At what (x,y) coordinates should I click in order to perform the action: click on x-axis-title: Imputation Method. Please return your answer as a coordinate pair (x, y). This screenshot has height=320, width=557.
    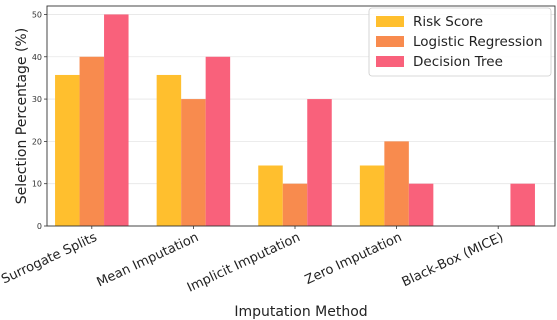
    Looking at the image, I should click on (300, 312).